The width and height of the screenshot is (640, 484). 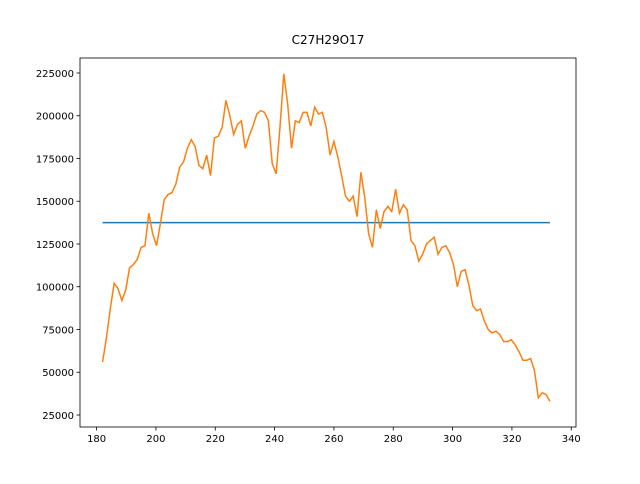 I want to click on y-tick-label: 100000, so click(x=55, y=288).